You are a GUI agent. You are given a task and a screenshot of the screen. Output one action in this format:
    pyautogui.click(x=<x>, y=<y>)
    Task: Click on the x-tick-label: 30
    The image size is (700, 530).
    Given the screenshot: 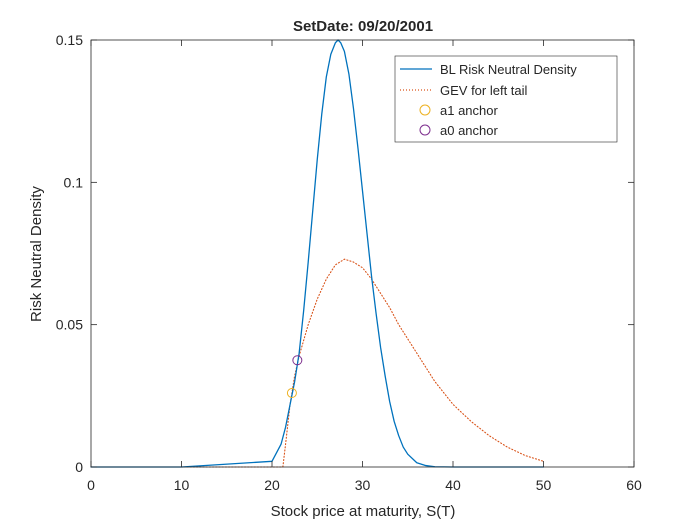 What is the action you would take?
    pyautogui.click(x=363, y=485)
    